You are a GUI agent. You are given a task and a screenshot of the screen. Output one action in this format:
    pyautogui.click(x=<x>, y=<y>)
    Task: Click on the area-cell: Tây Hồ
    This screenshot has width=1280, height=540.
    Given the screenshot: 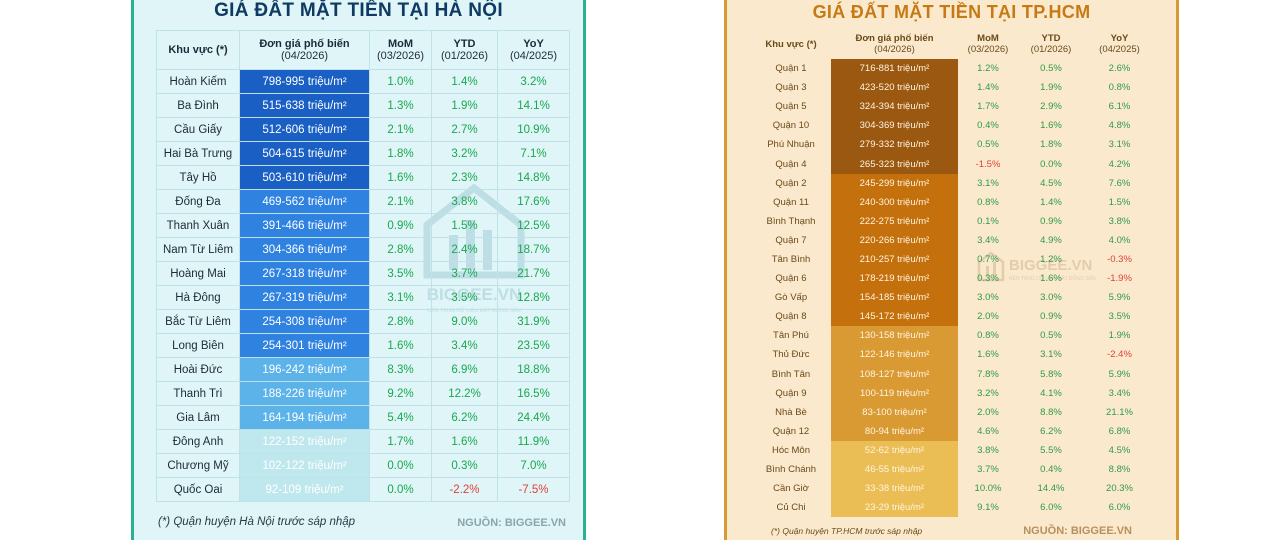 What is the action you would take?
    pyautogui.click(x=198, y=177)
    